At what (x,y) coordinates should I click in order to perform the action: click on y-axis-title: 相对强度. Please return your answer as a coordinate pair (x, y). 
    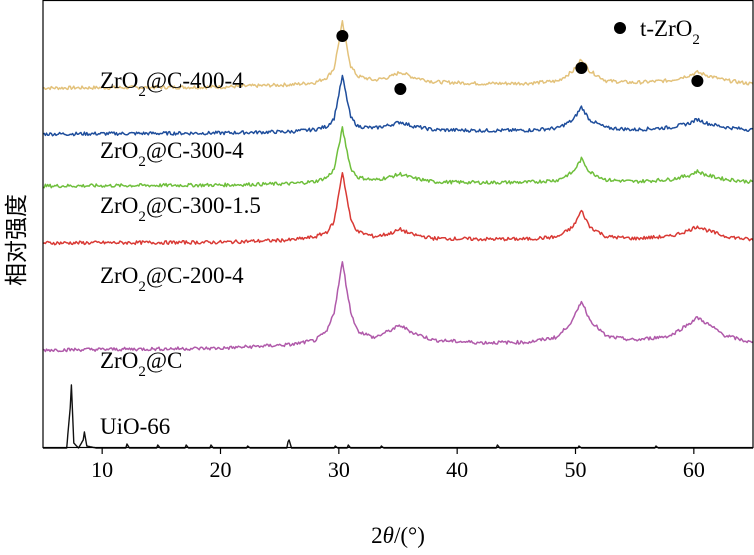
    Looking at the image, I should click on (16, 240).